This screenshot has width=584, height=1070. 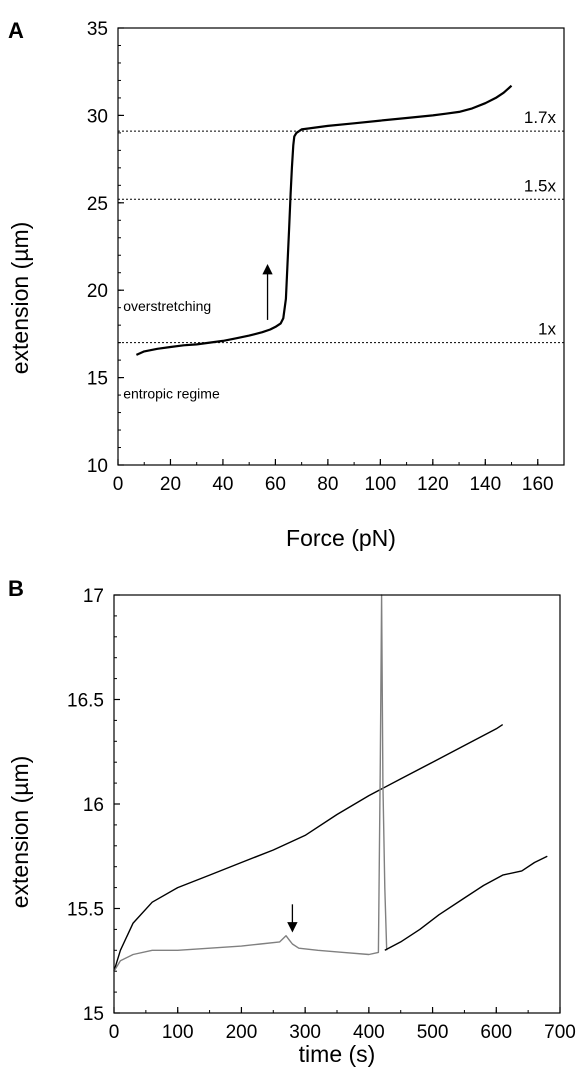 What do you see at coordinates (275, 484) in the screenshot?
I see `x-tick-label: 60` at bounding box center [275, 484].